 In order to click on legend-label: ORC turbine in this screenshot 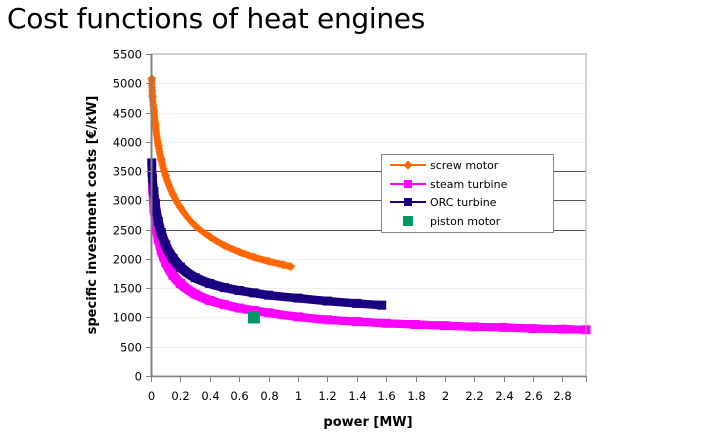, I will do `click(463, 202)`.